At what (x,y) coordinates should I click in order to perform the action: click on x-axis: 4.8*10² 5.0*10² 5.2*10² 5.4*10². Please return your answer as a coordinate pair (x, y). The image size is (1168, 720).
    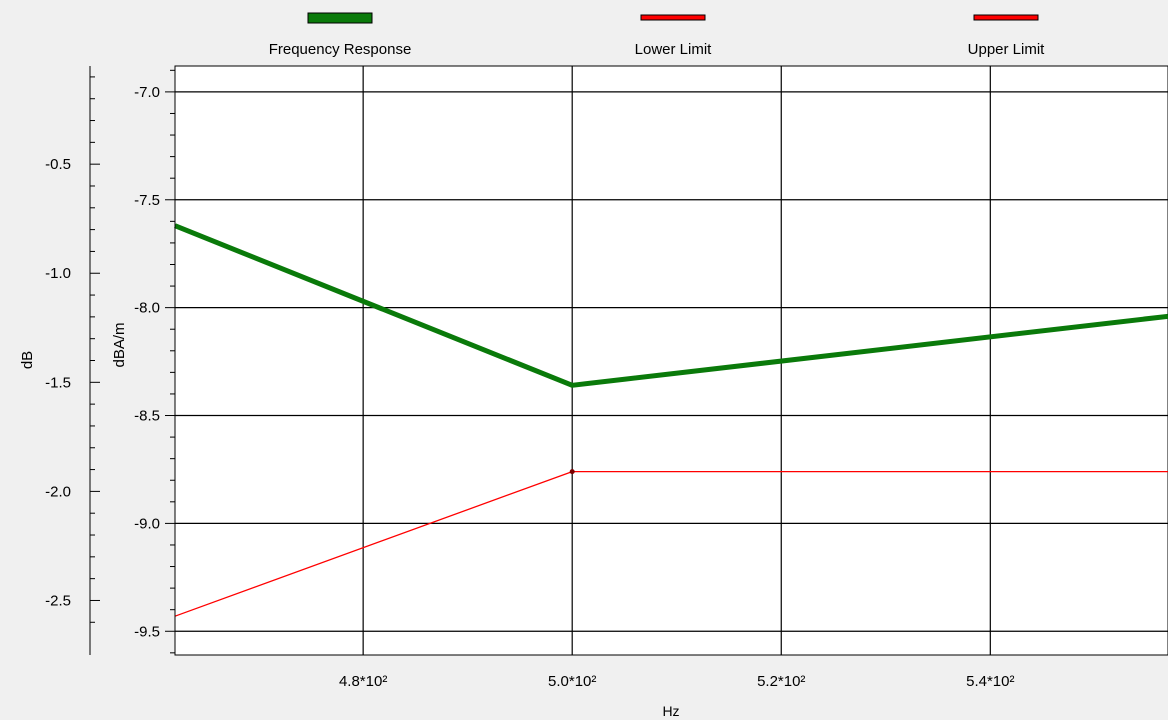
    Looking at the image, I should click on (677, 681).